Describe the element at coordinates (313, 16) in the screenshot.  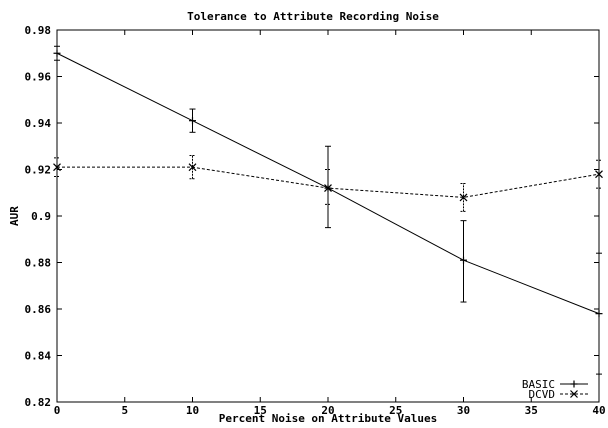
I see `chart-title: Tolerance to Attribute Recording Noise` at that location.